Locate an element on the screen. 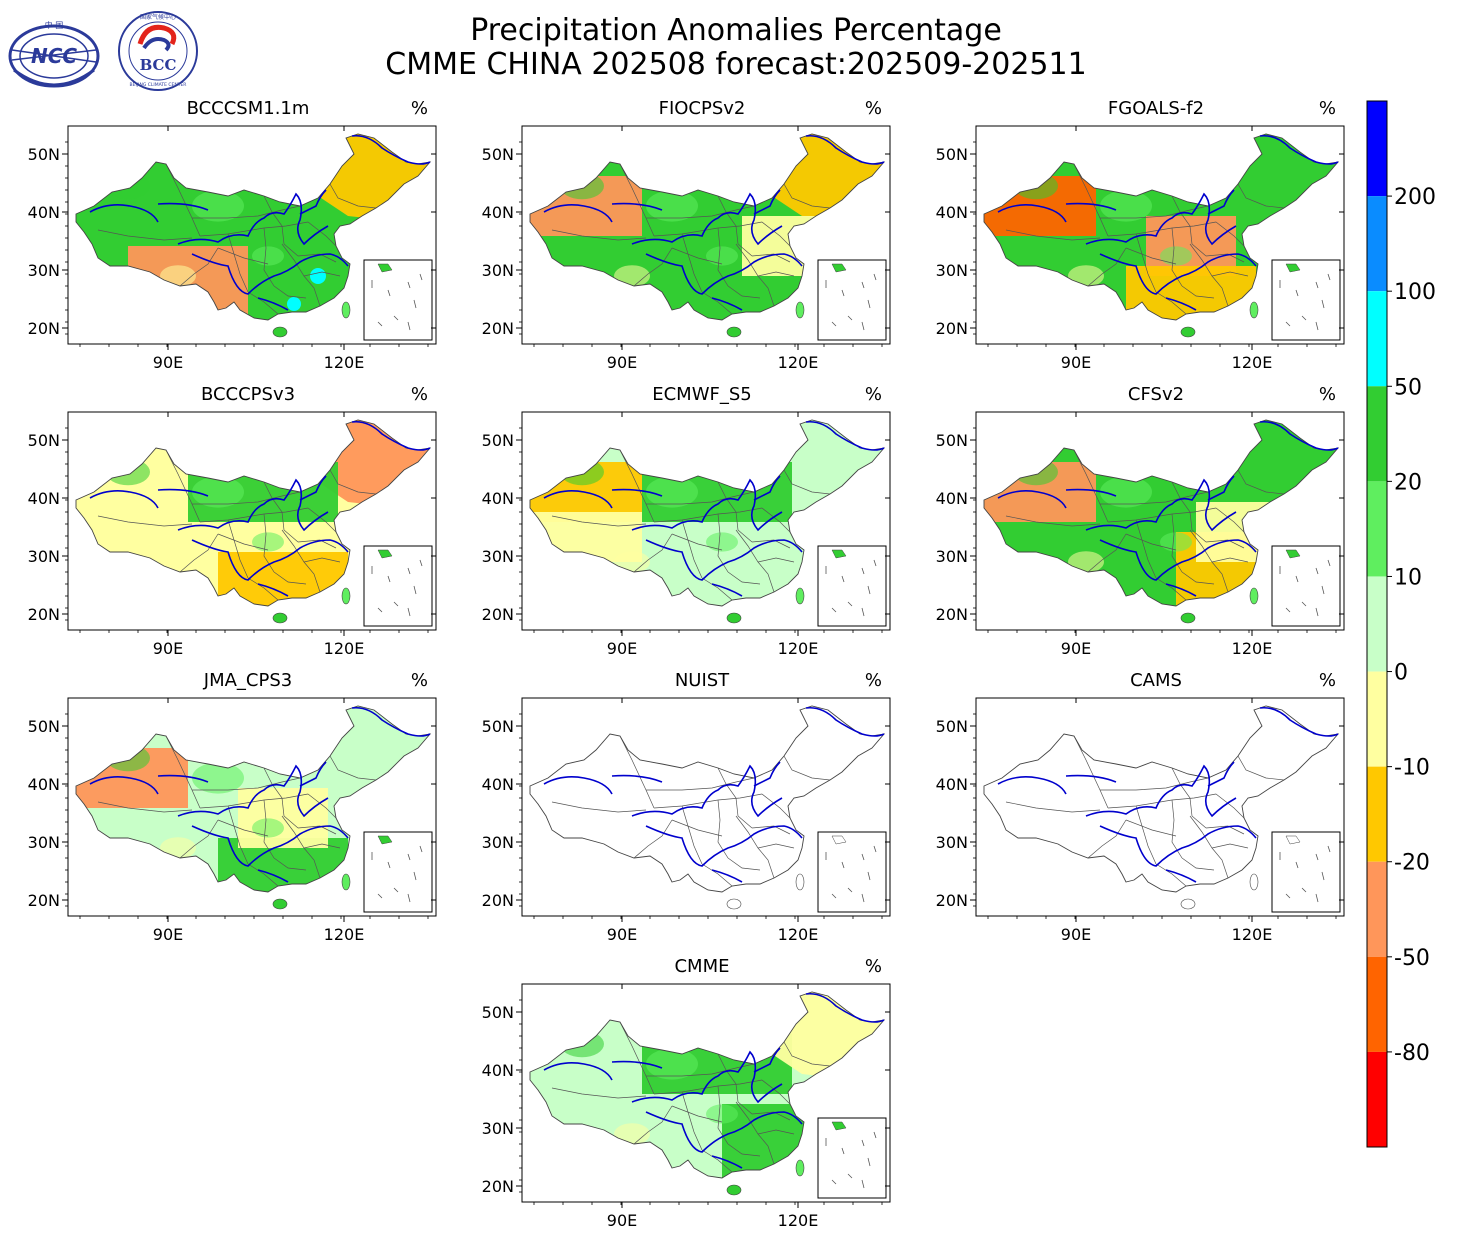 The height and width of the screenshot is (1248, 1472). ncc-logo-text: NCC is located at coordinates (54, 56).